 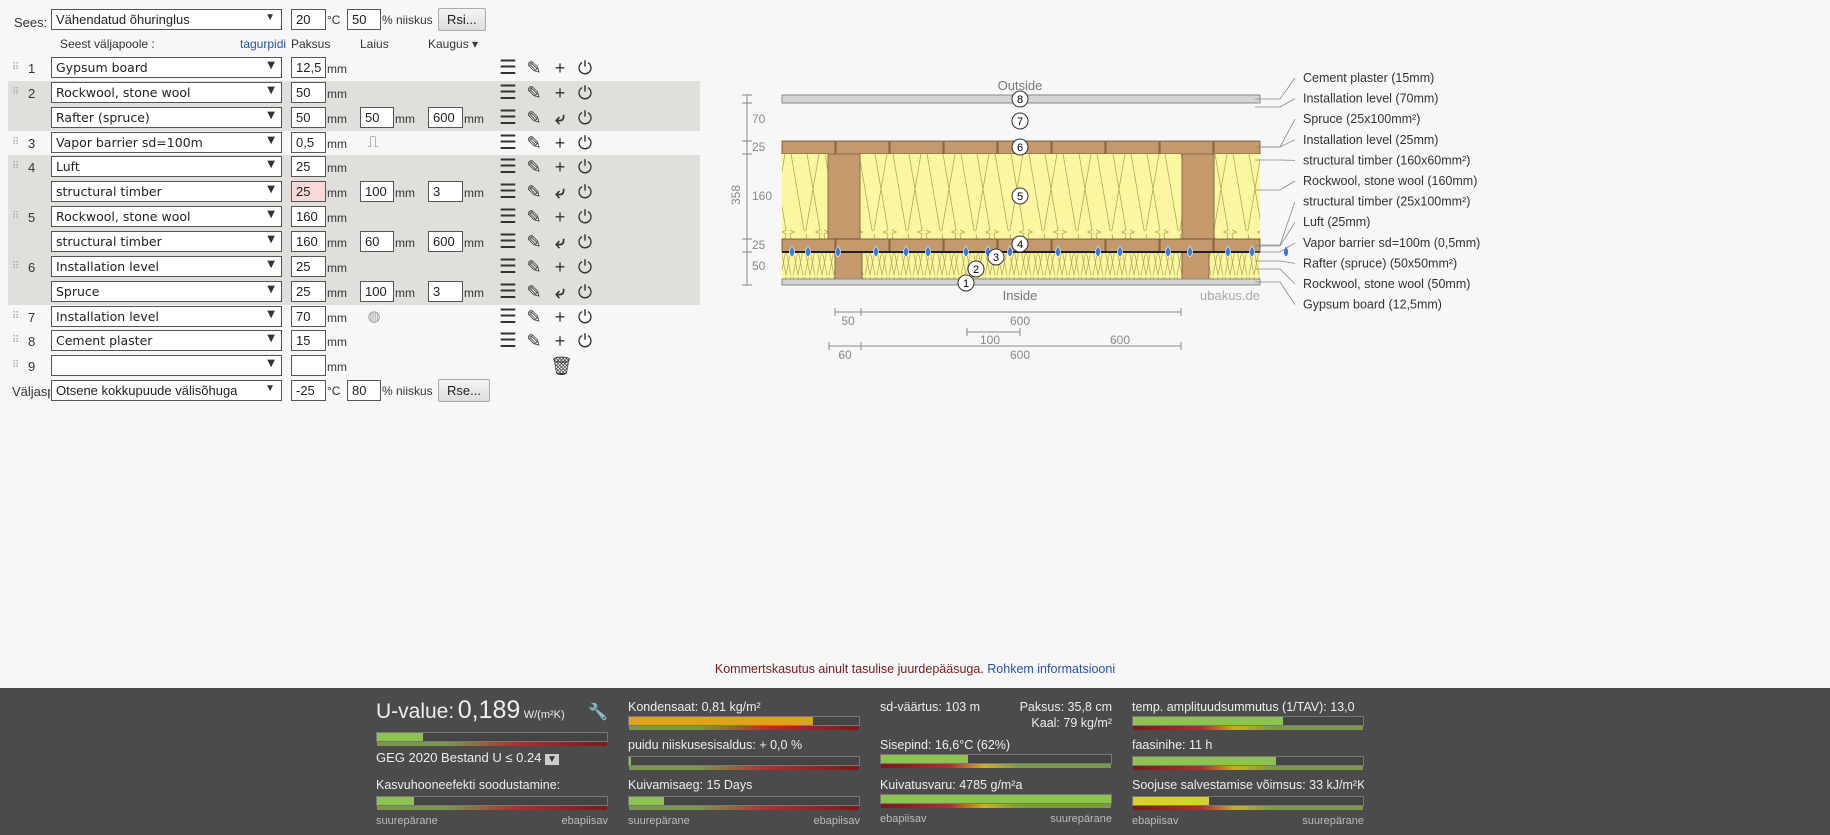 What do you see at coordinates (166, 366) in the screenshot?
I see `material-select: ▼` at bounding box center [166, 366].